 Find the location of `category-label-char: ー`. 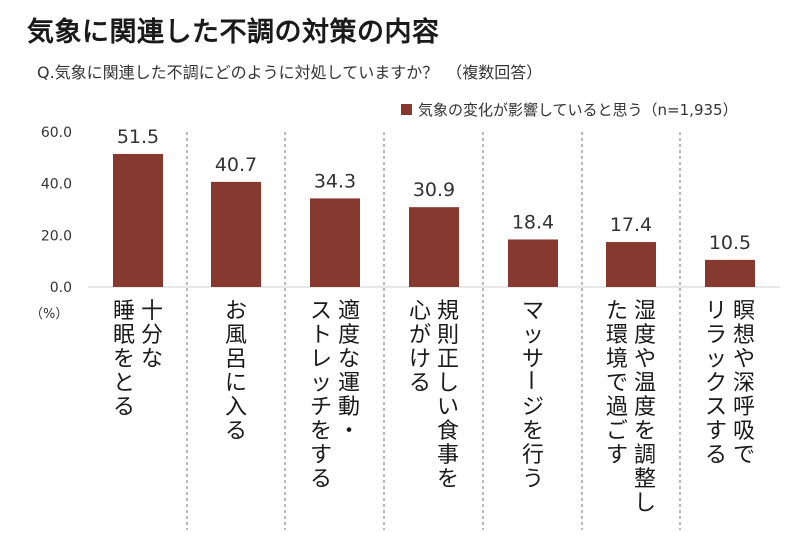

category-label-char: ー is located at coordinates (529, 380).